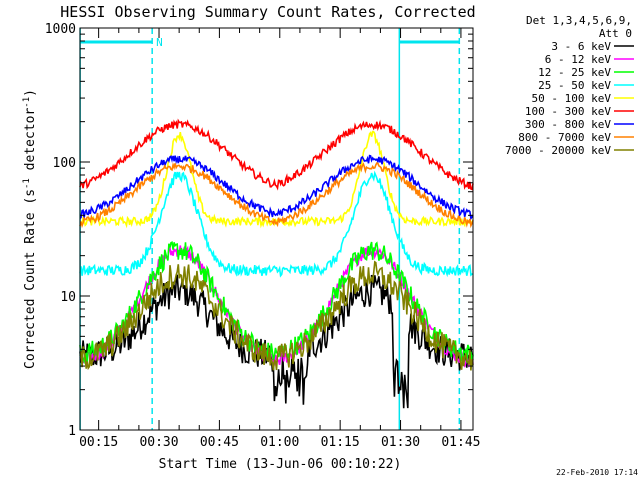 This screenshot has width=640, height=480. I want to click on legend-label-9: 7000 - 20000 keV, so click(558, 150).